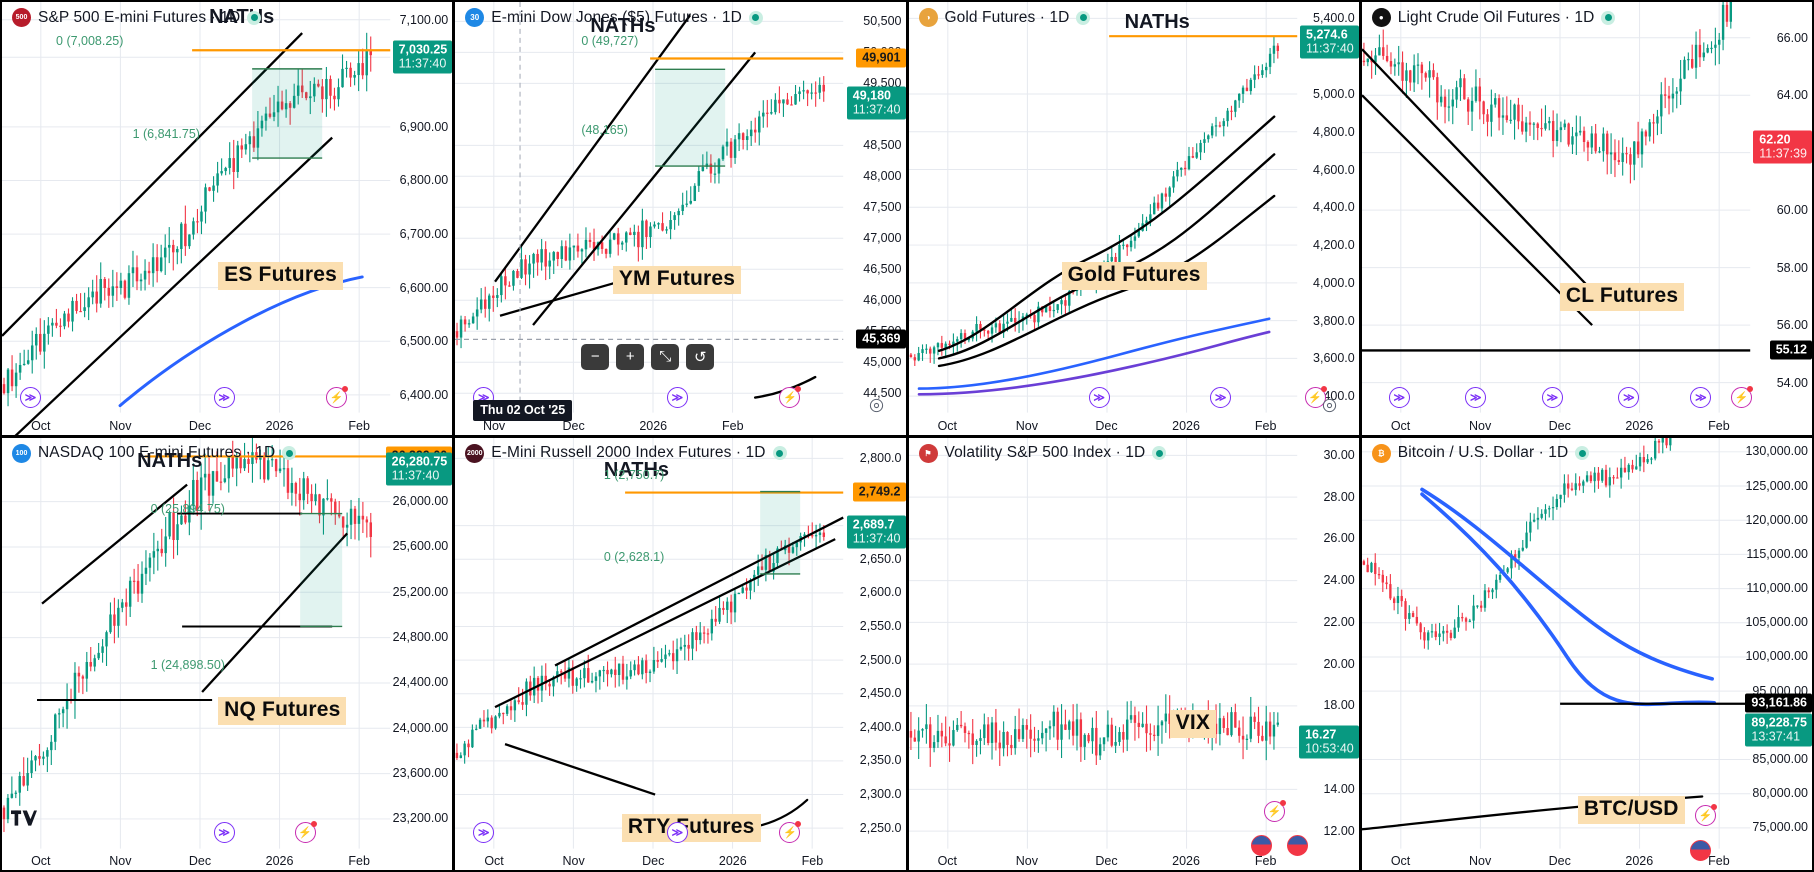  I want to click on maximize-button: ⤡, so click(665, 356).